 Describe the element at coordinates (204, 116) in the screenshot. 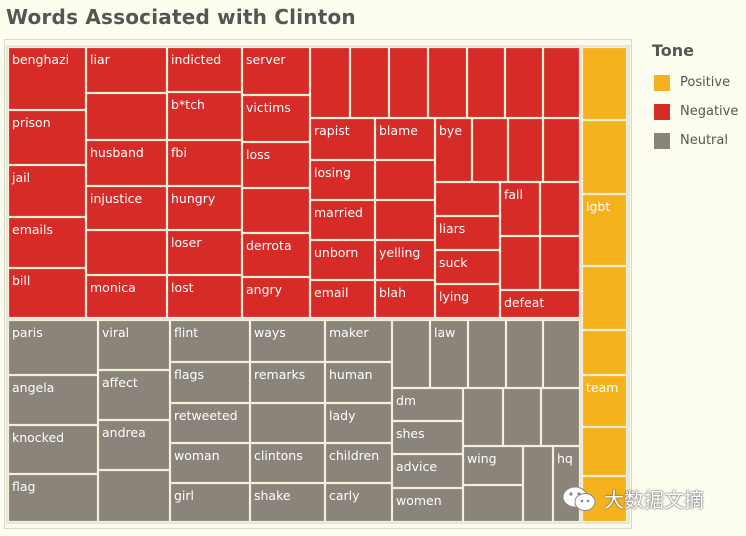

I see `treemap-cell-negative-b-tch: b*tch` at that location.